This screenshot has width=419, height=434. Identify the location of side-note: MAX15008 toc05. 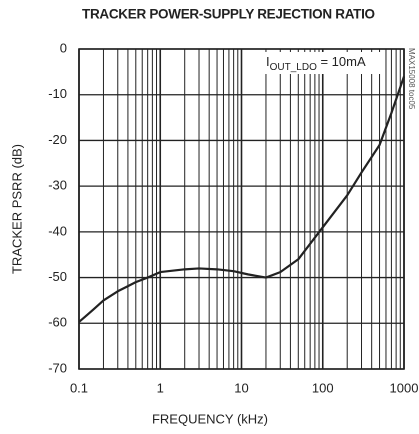
(411, 79).